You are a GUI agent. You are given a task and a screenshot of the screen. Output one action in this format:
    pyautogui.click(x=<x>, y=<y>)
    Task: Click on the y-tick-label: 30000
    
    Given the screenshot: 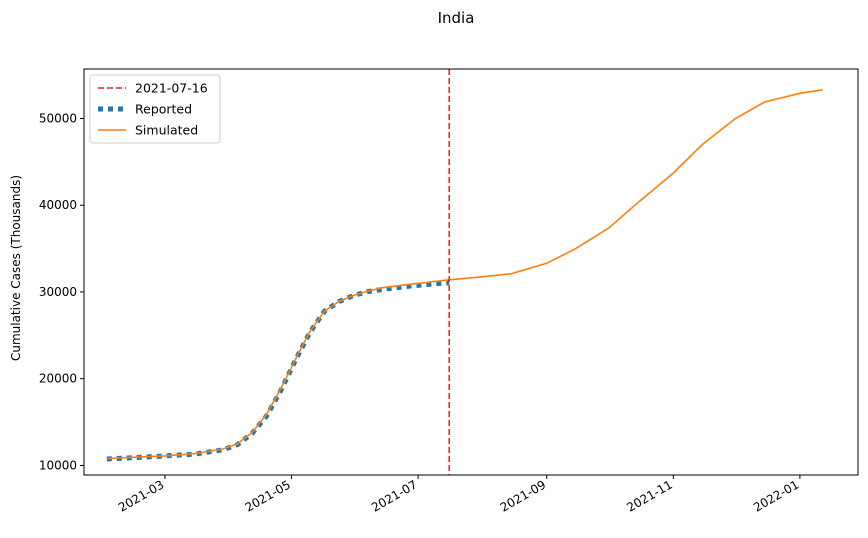 What is the action you would take?
    pyautogui.click(x=58, y=292)
    